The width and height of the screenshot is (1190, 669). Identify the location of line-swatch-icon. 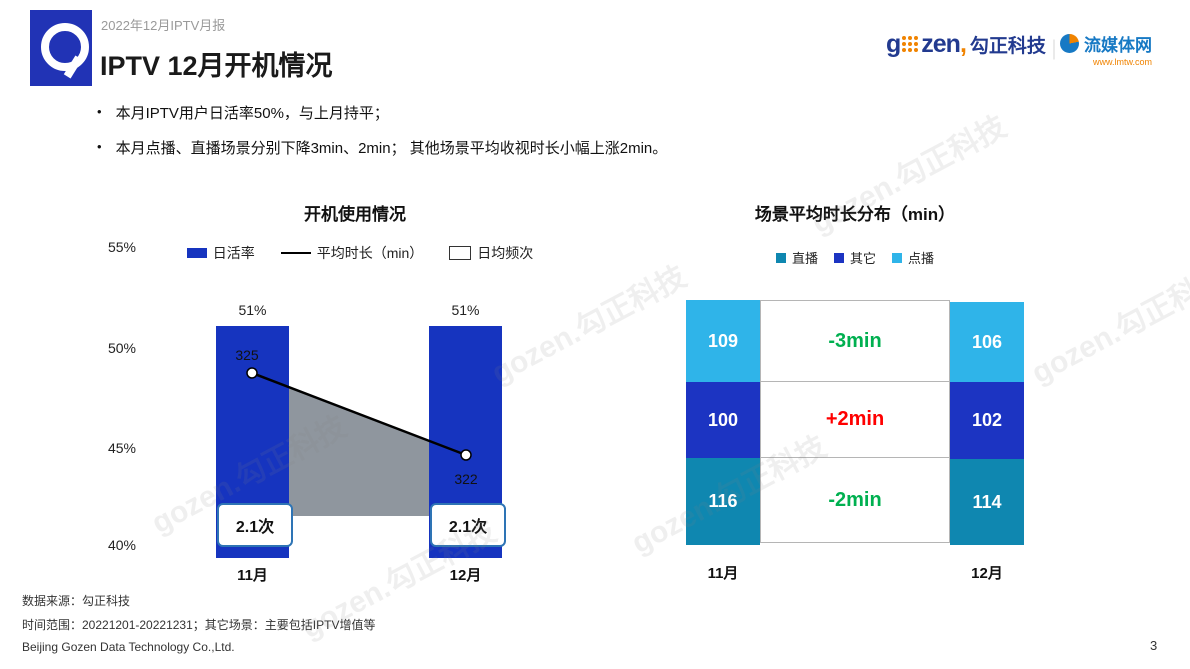
(295, 253).